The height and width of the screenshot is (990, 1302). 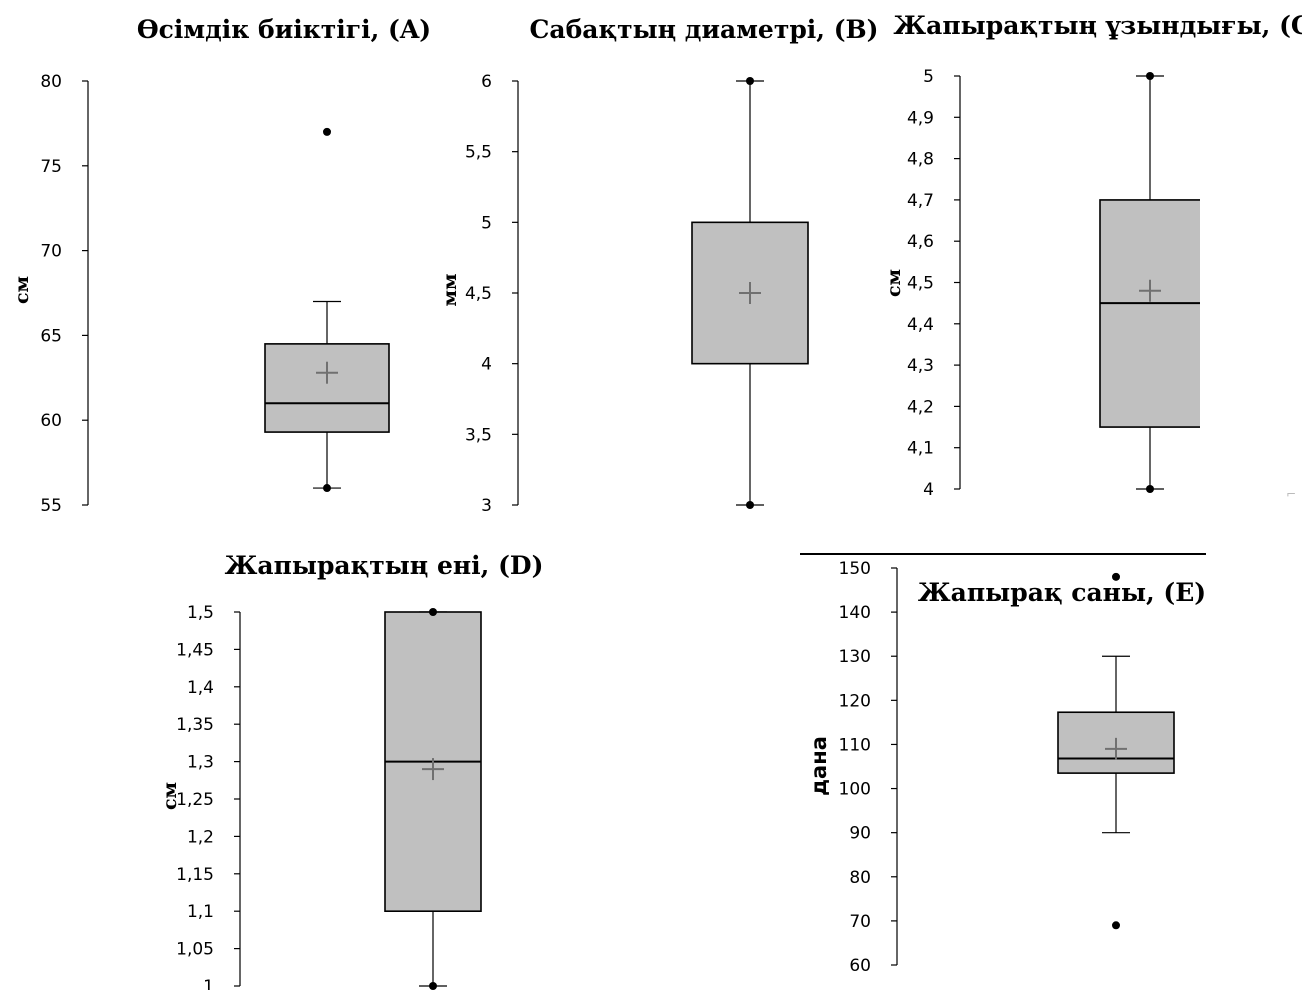 What do you see at coordinates (920, 118) in the screenshot?
I see `chart-c-tick-label: 4,9` at bounding box center [920, 118].